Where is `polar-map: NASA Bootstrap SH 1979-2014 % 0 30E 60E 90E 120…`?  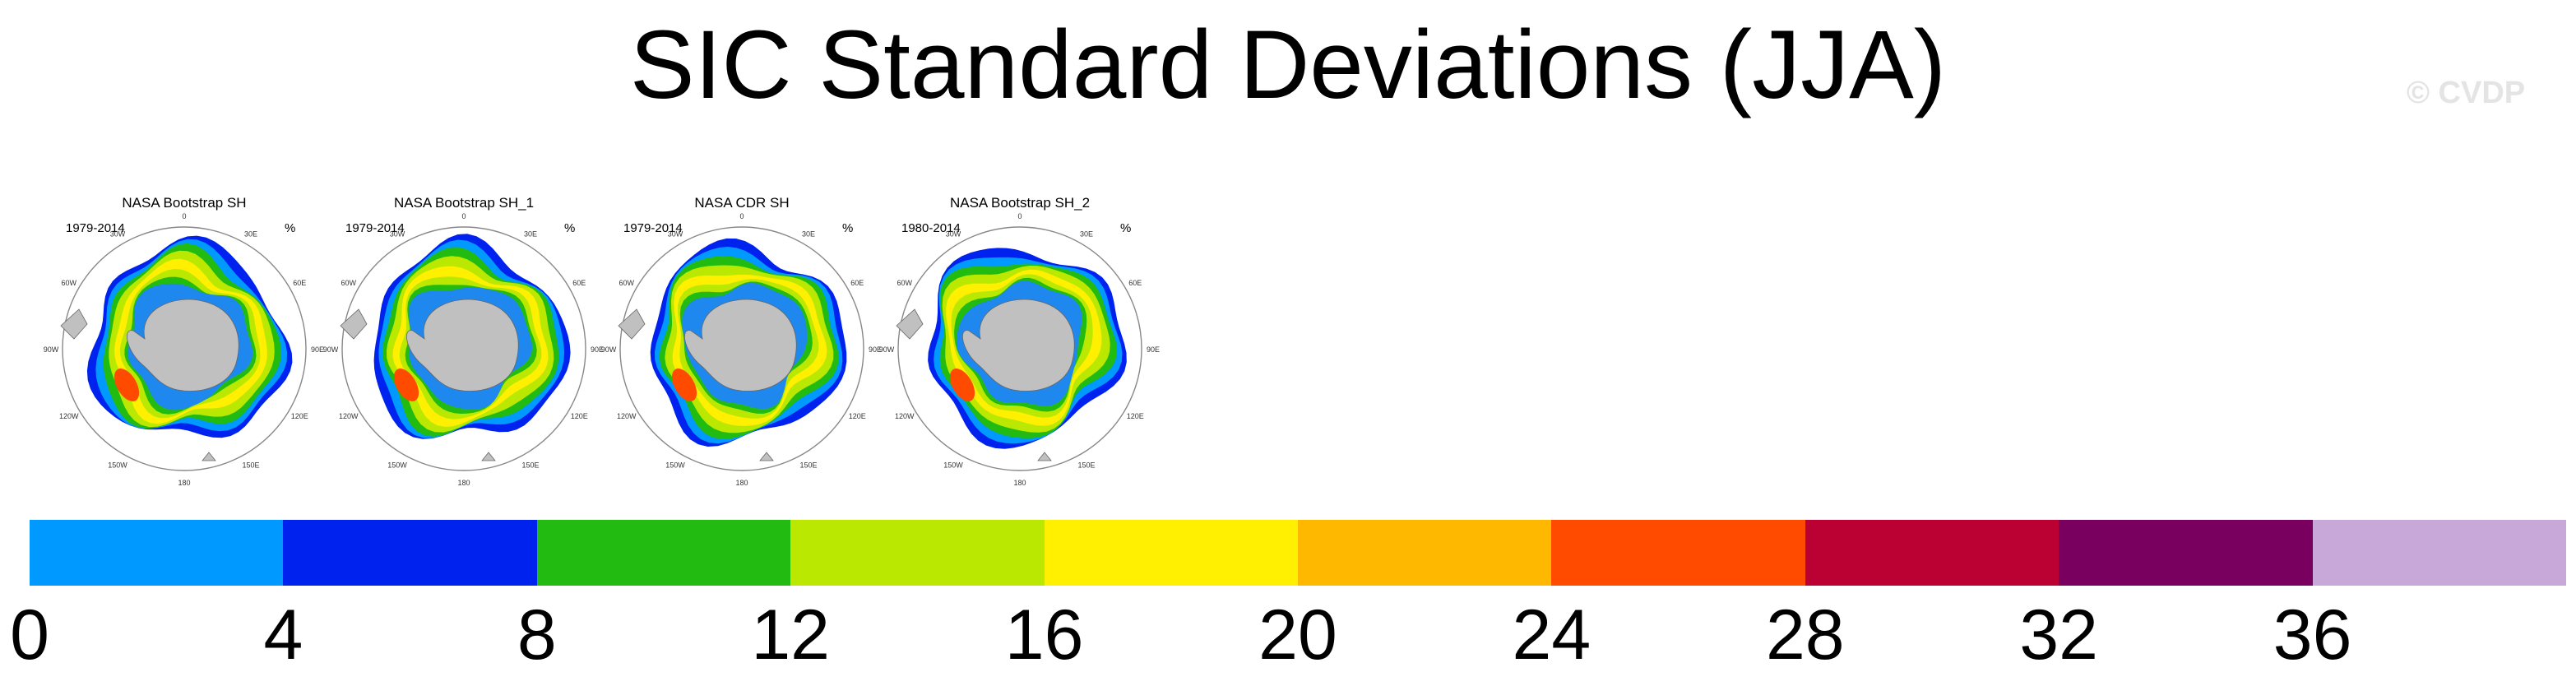
polar-map: NASA Bootstrap SH 1979-2014 % 0 30E 60E 90E 120… is located at coordinates (184, 341).